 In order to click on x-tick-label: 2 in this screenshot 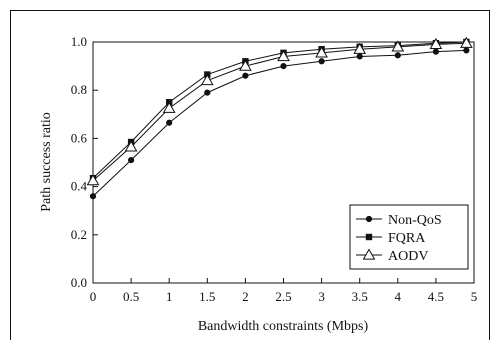, I will do `click(245, 296)`.